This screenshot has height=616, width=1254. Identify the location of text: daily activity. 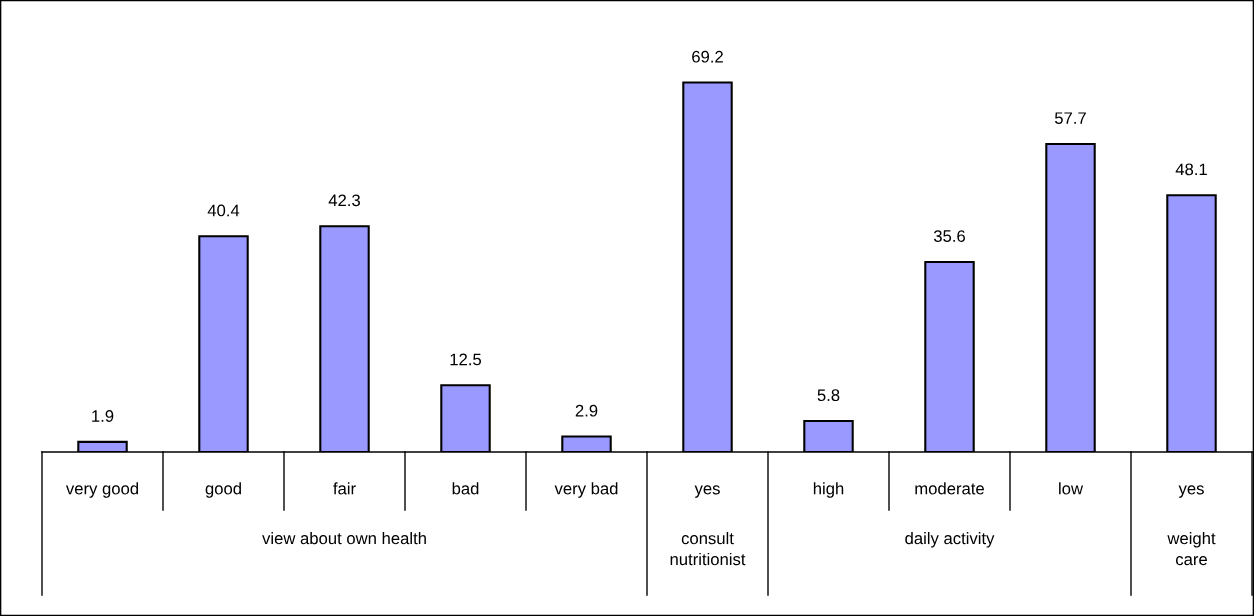
(950, 540).